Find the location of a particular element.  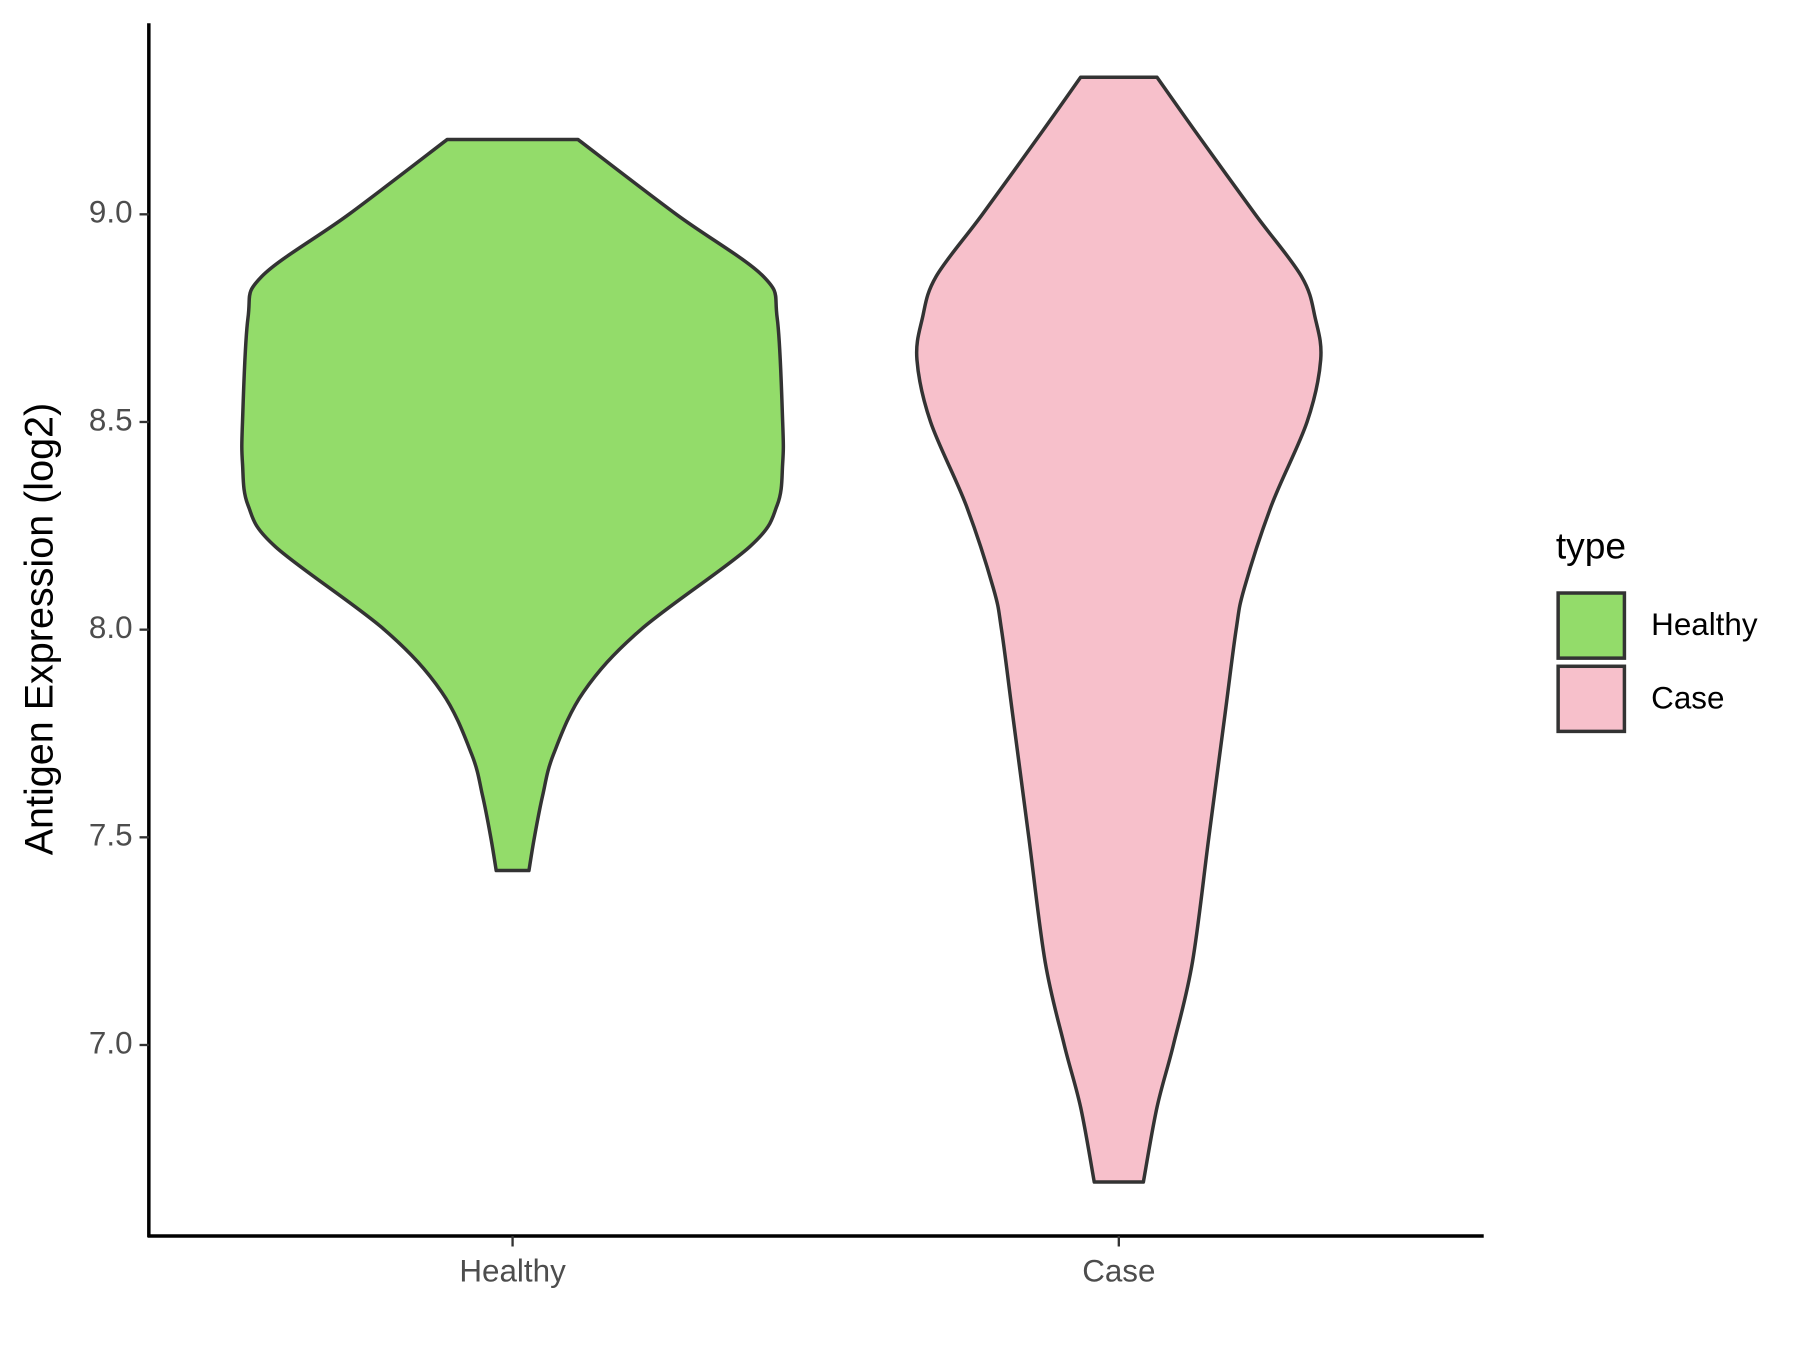

y-tick-label: 8.5 is located at coordinates (111, 419).